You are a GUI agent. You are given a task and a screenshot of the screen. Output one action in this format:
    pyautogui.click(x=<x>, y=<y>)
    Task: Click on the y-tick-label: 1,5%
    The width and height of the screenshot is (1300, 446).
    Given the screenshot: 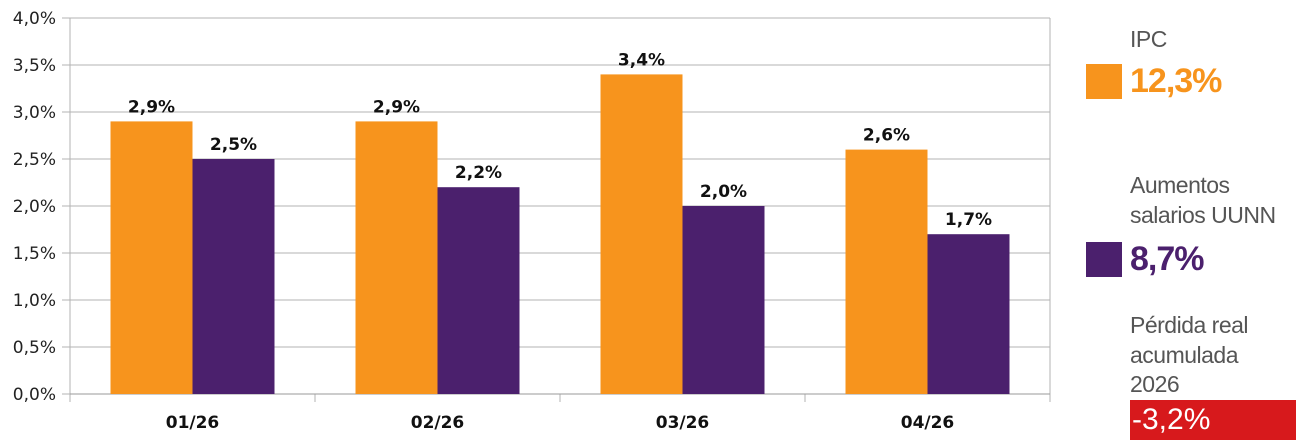 What is the action you would take?
    pyautogui.click(x=34, y=254)
    